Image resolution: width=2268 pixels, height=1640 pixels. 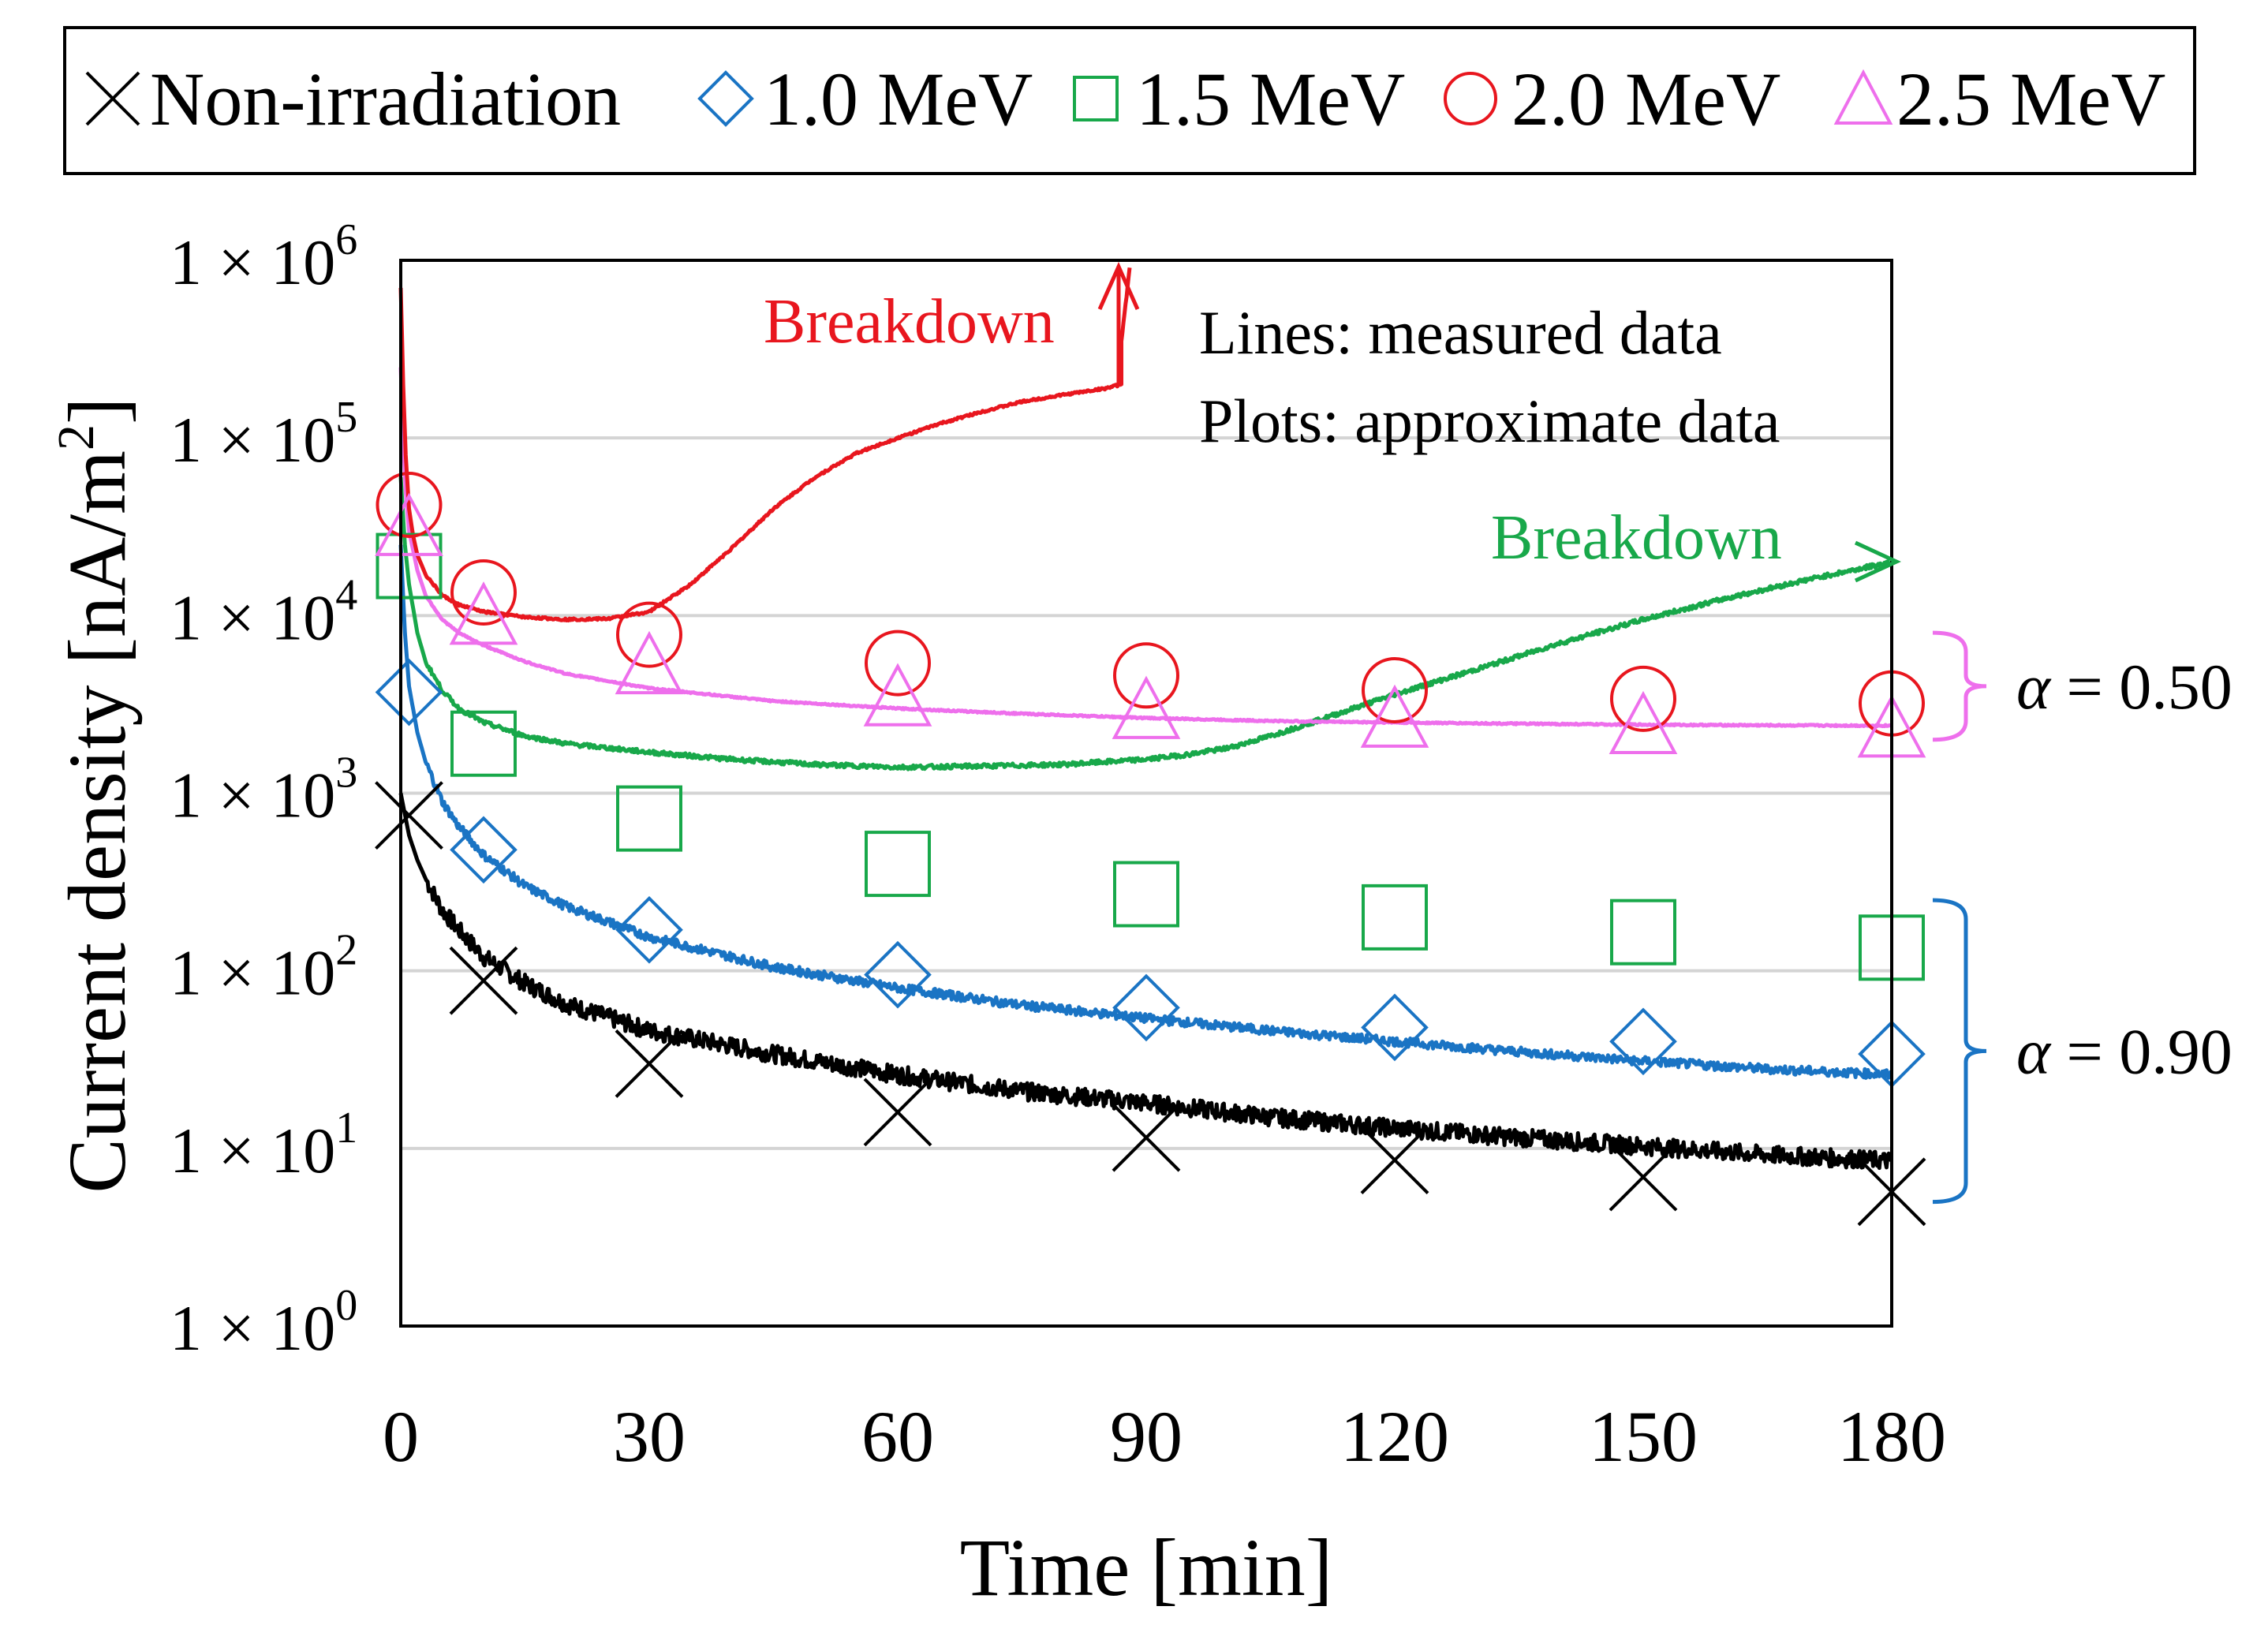 I want to click on y-axis-title-suffix: ], so click(x=98, y=410).